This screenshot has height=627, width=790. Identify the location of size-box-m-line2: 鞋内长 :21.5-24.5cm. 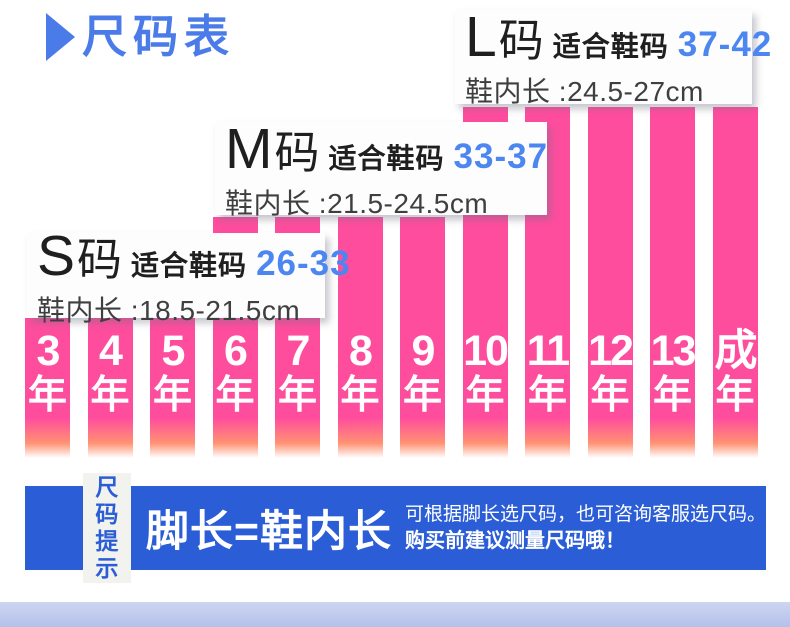
(381, 202).